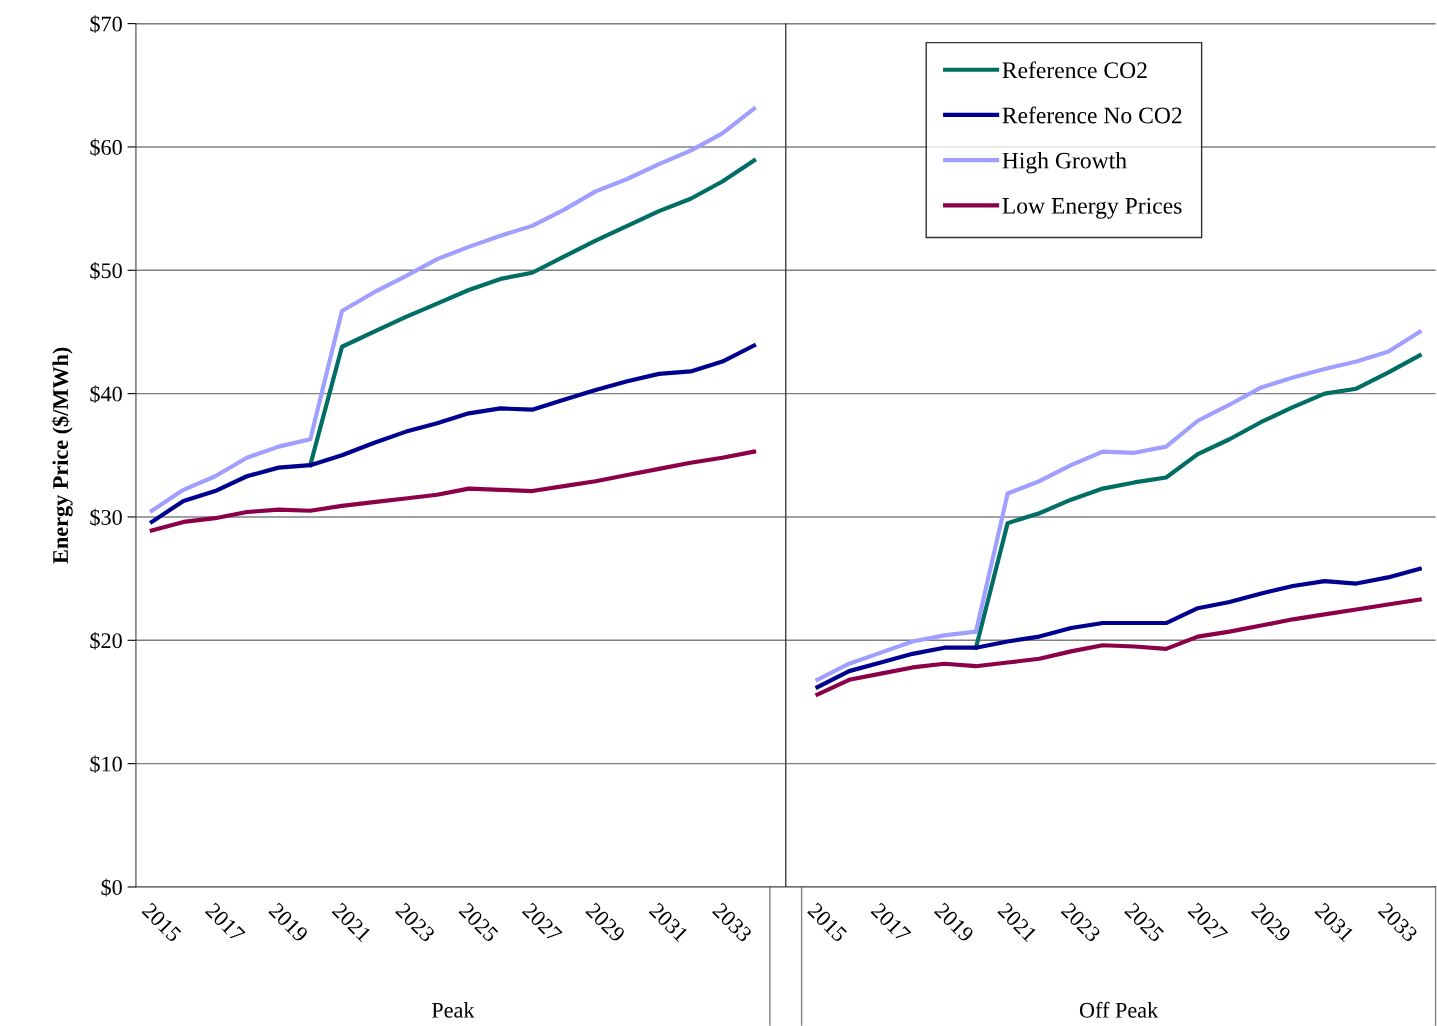 The width and height of the screenshot is (1437, 1026). Describe the element at coordinates (1092, 115) in the screenshot. I see `legend-label: Reference No CO2` at that location.